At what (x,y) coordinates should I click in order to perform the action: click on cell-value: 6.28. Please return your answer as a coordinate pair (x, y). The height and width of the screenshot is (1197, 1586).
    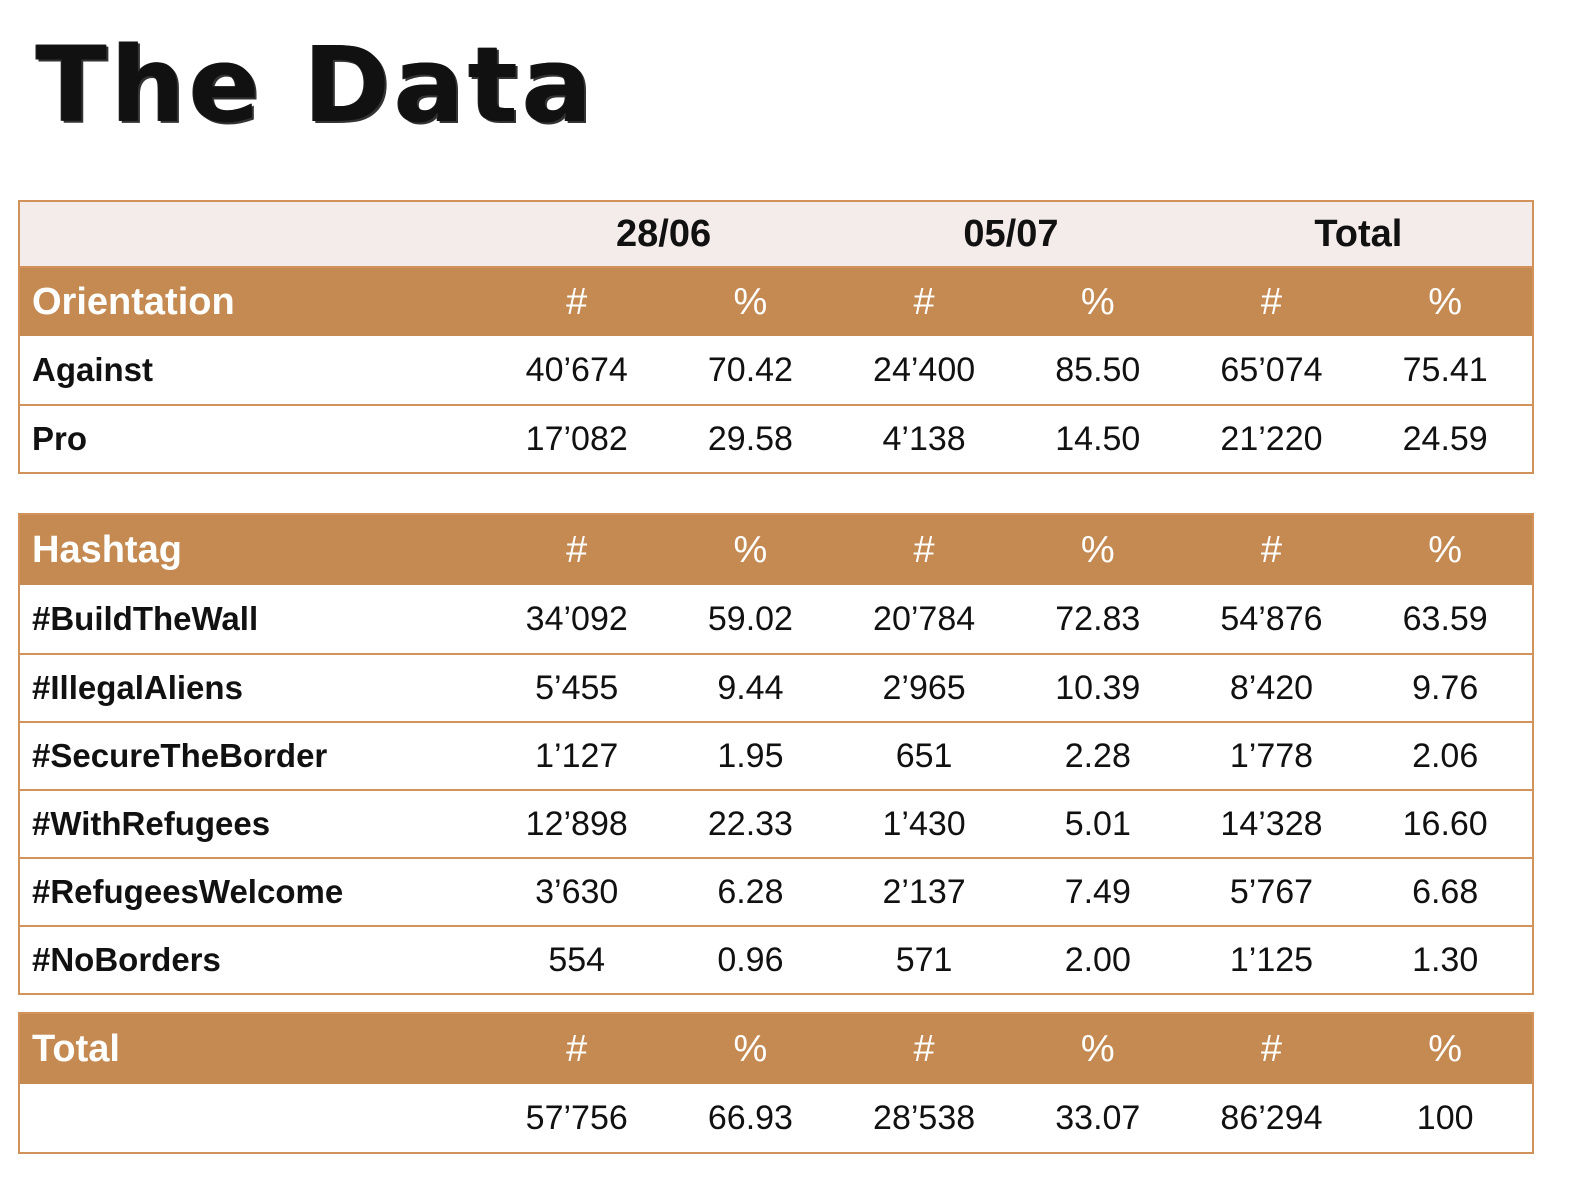
    Looking at the image, I should click on (750, 891).